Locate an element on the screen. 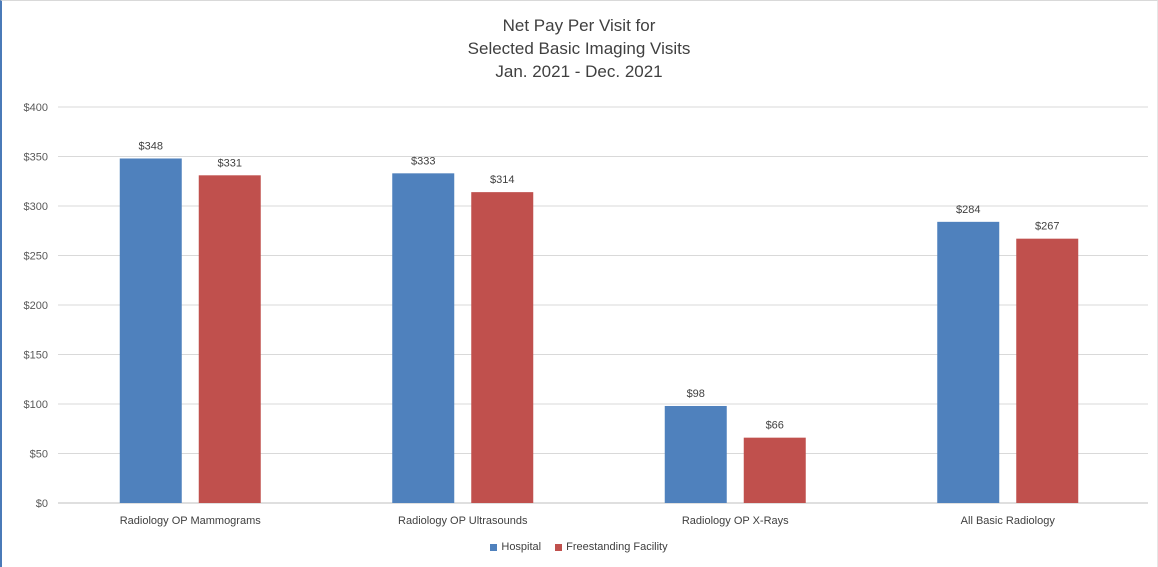 The width and height of the screenshot is (1158, 567). y-tick-label: $250 is located at coordinates (36, 257).